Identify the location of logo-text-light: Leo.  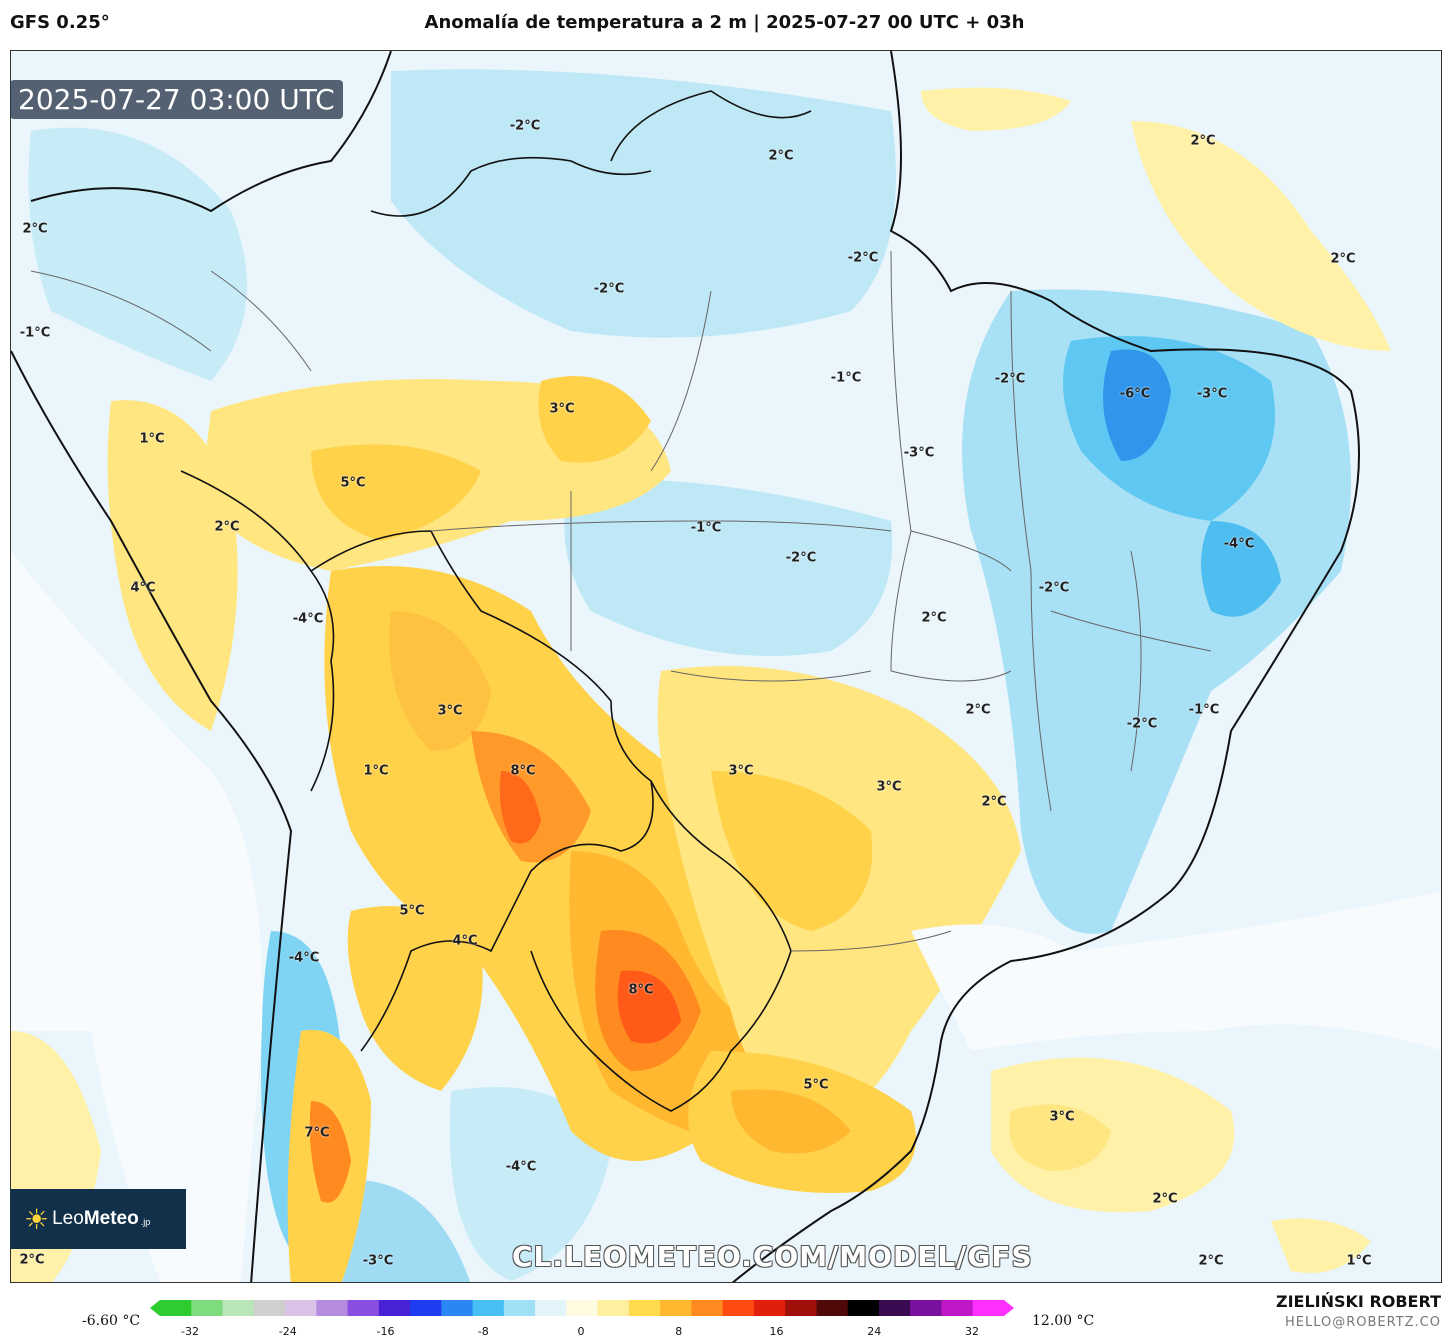
(68, 1218).